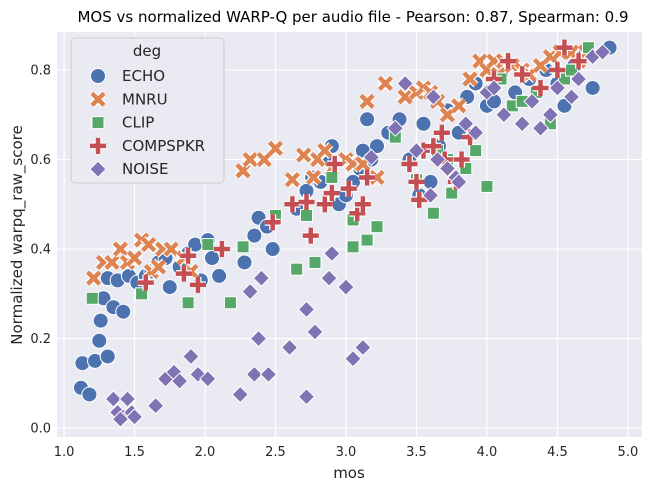 This screenshot has width=651, height=491. I want to click on y-tick-label: 0.2, so click(40, 339).